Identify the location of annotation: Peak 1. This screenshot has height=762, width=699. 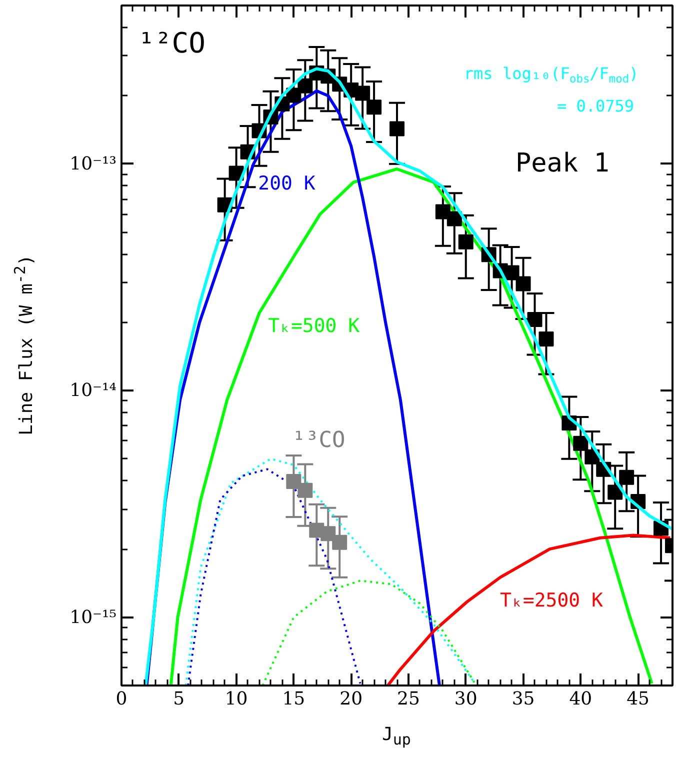
(563, 163).